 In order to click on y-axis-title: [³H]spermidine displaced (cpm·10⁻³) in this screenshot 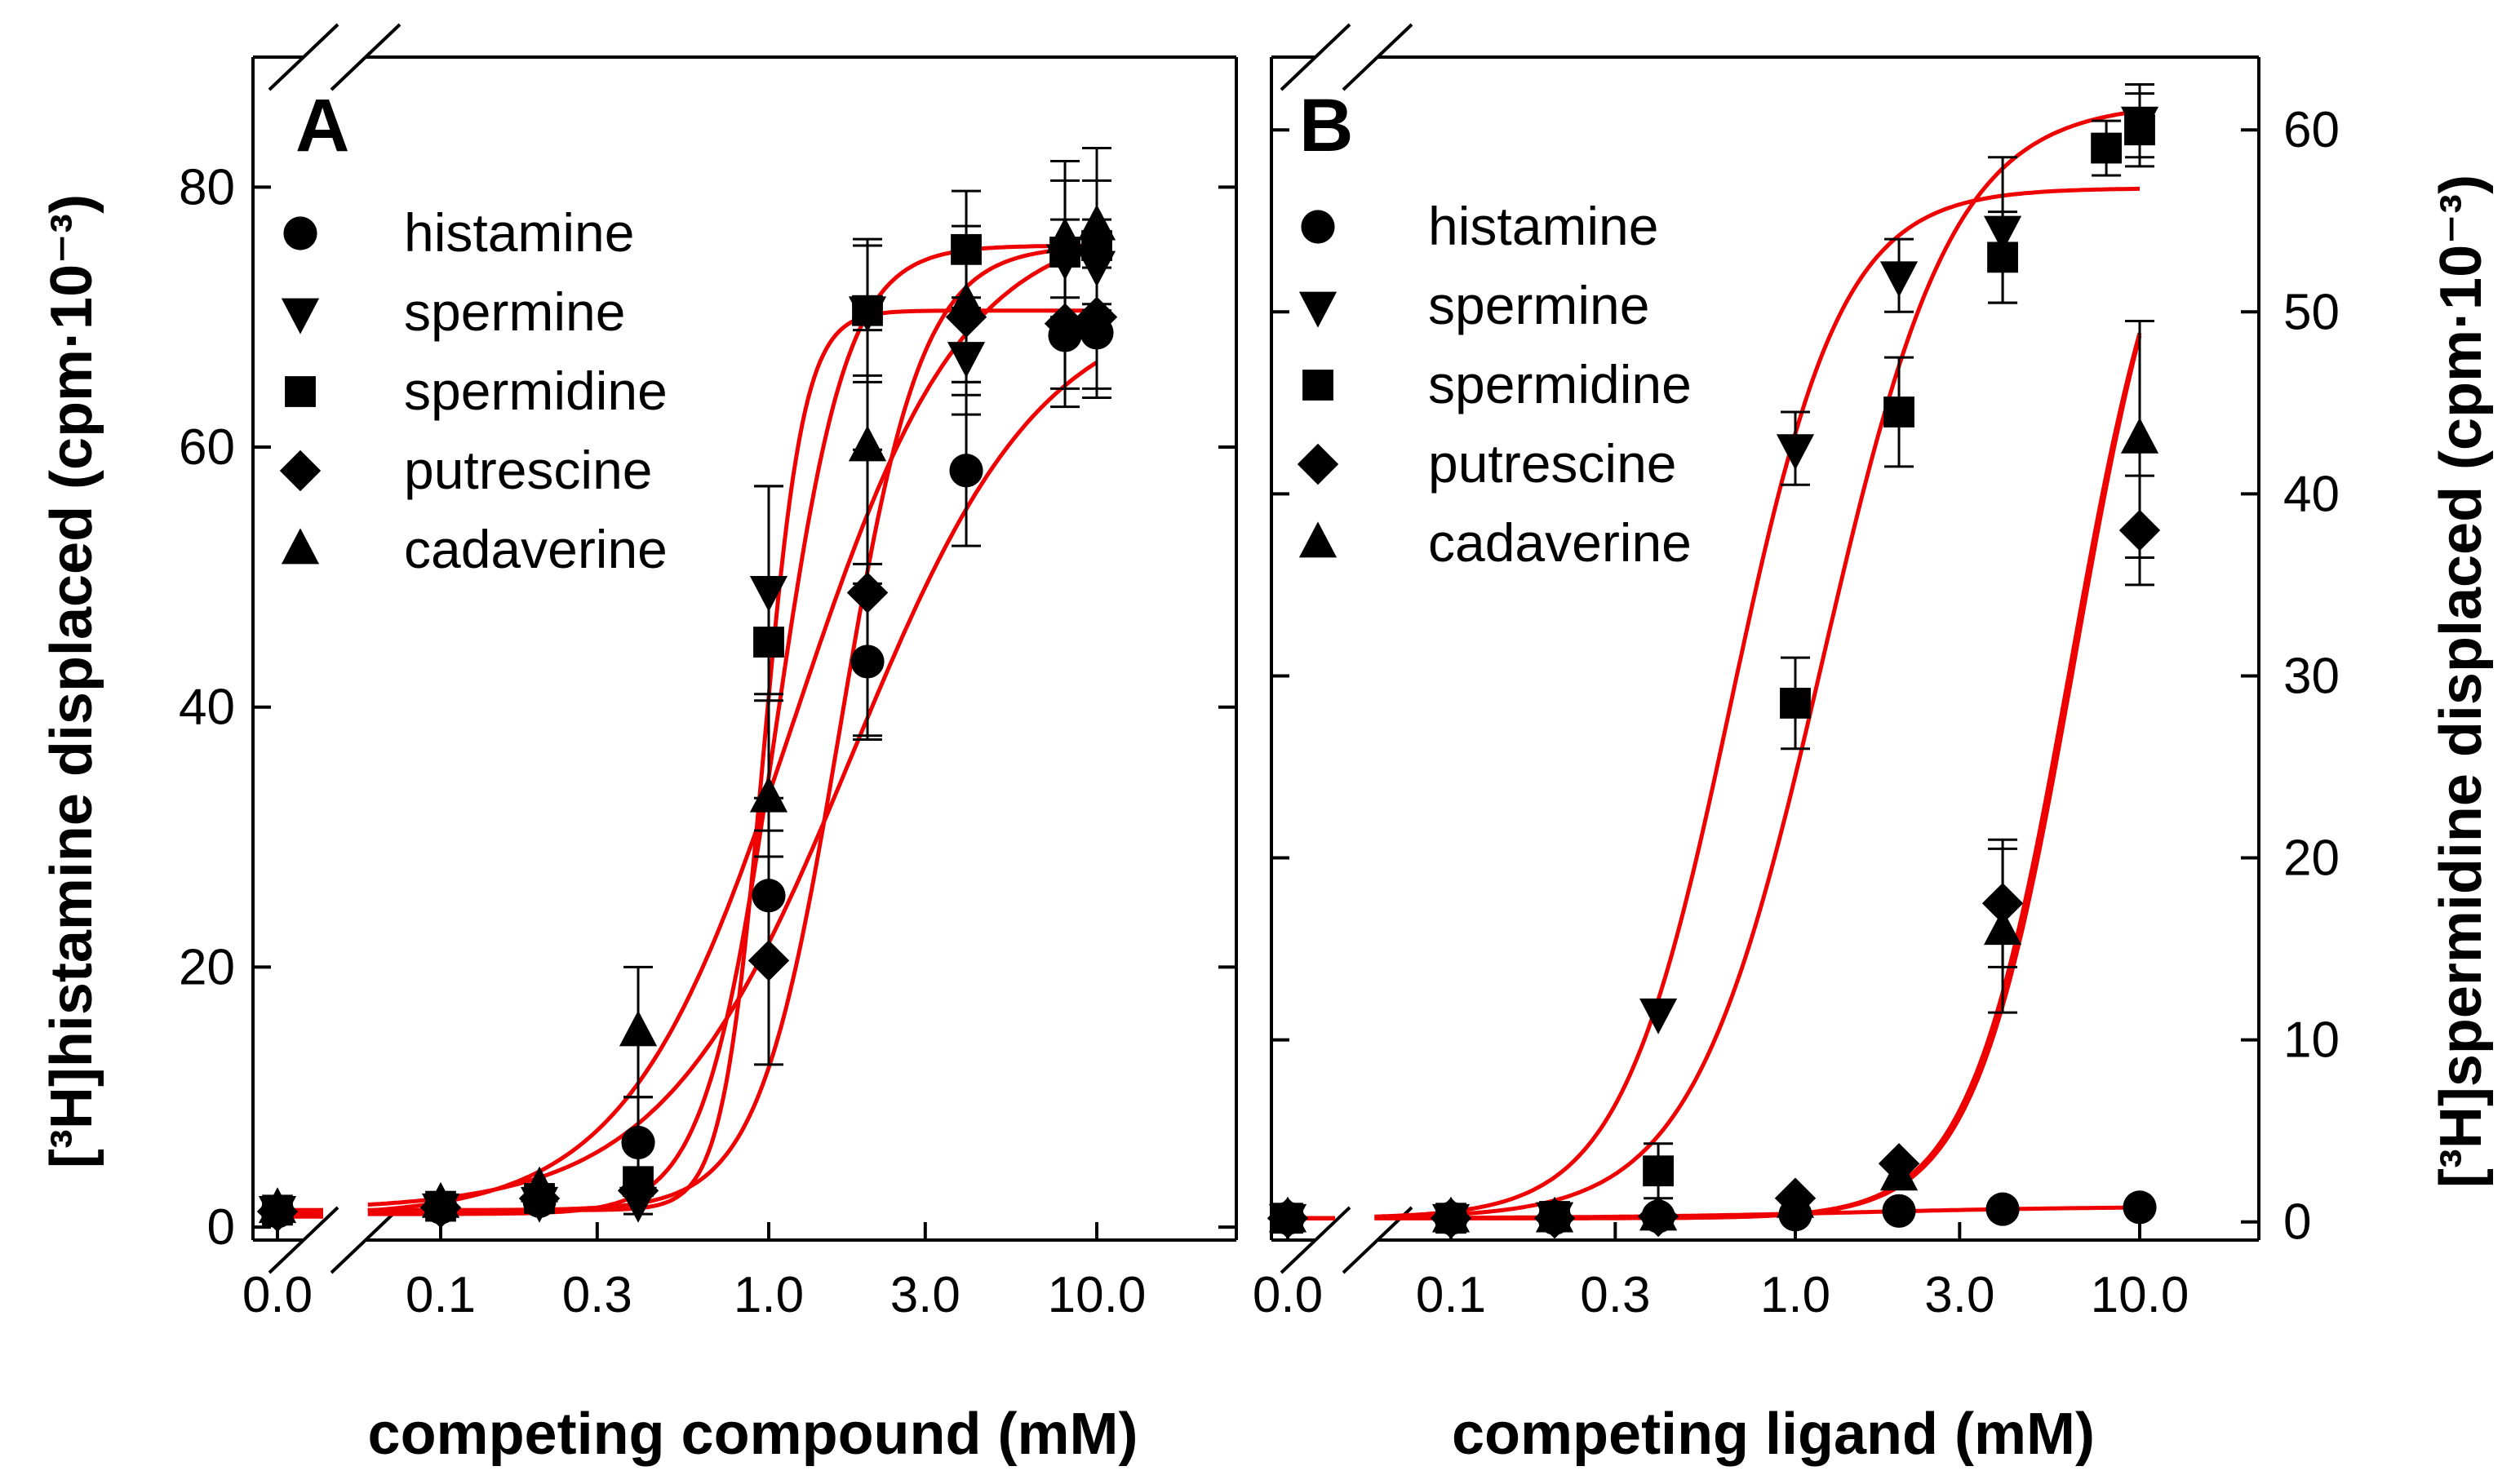, I will do `click(2461, 681)`.